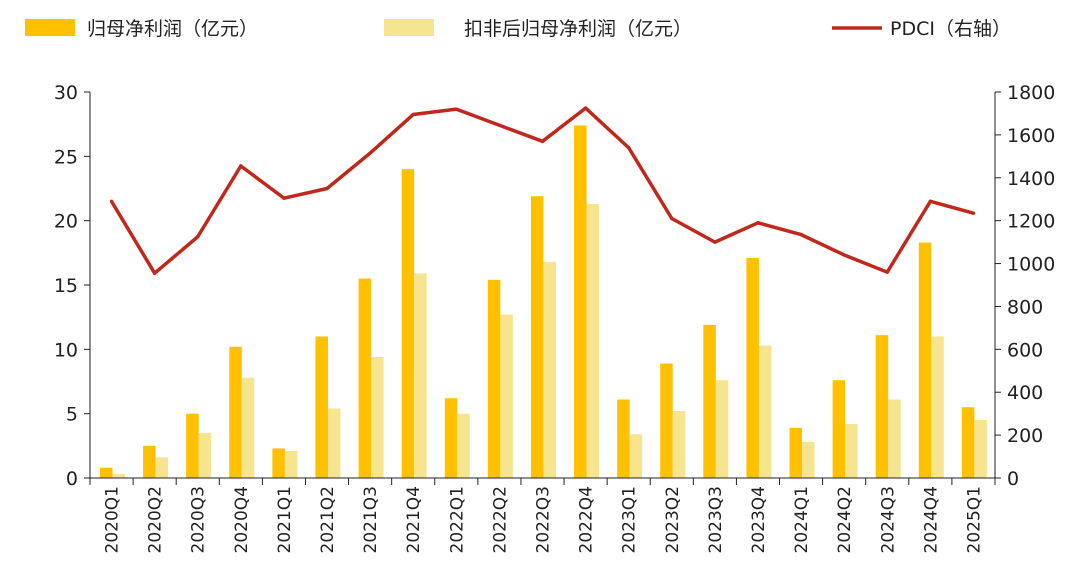  What do you see at coordinates (980, 449) in the screenshot?
I see `bar-deducted-2025Q1` at bounding box center [980, 449].